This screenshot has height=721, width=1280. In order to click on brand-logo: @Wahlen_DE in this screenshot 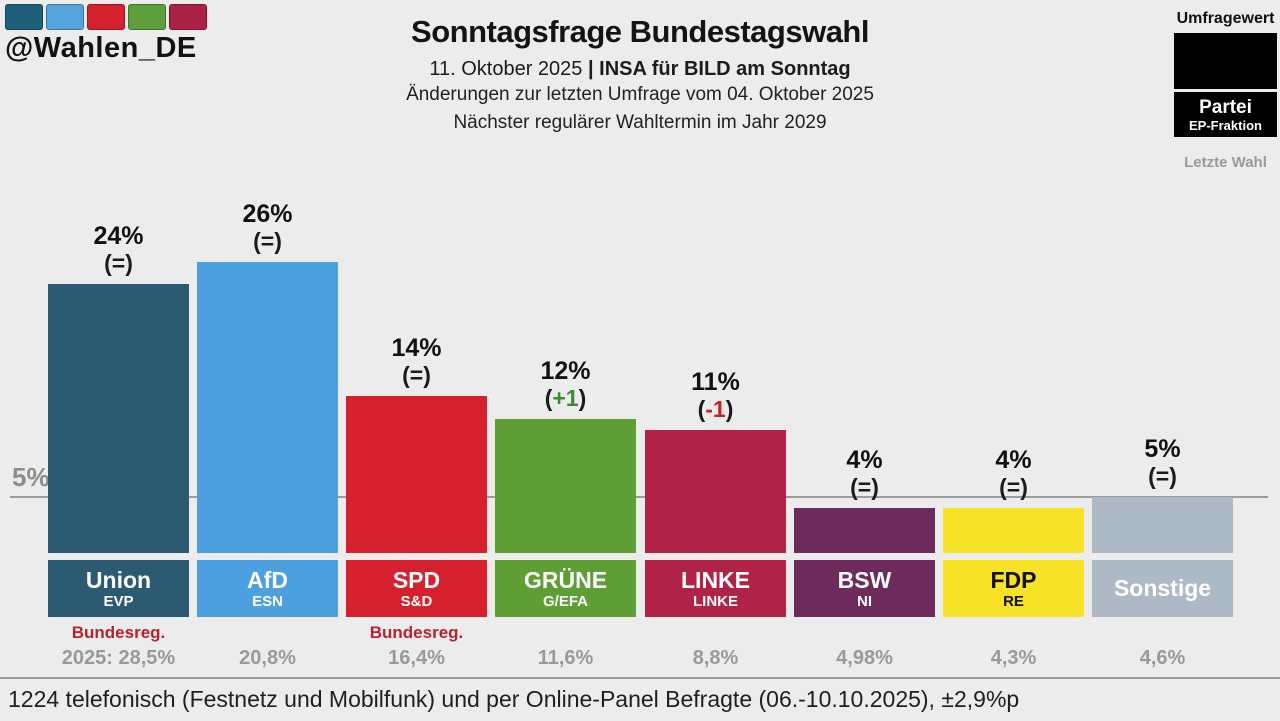, I will do `click(106, 34)`.